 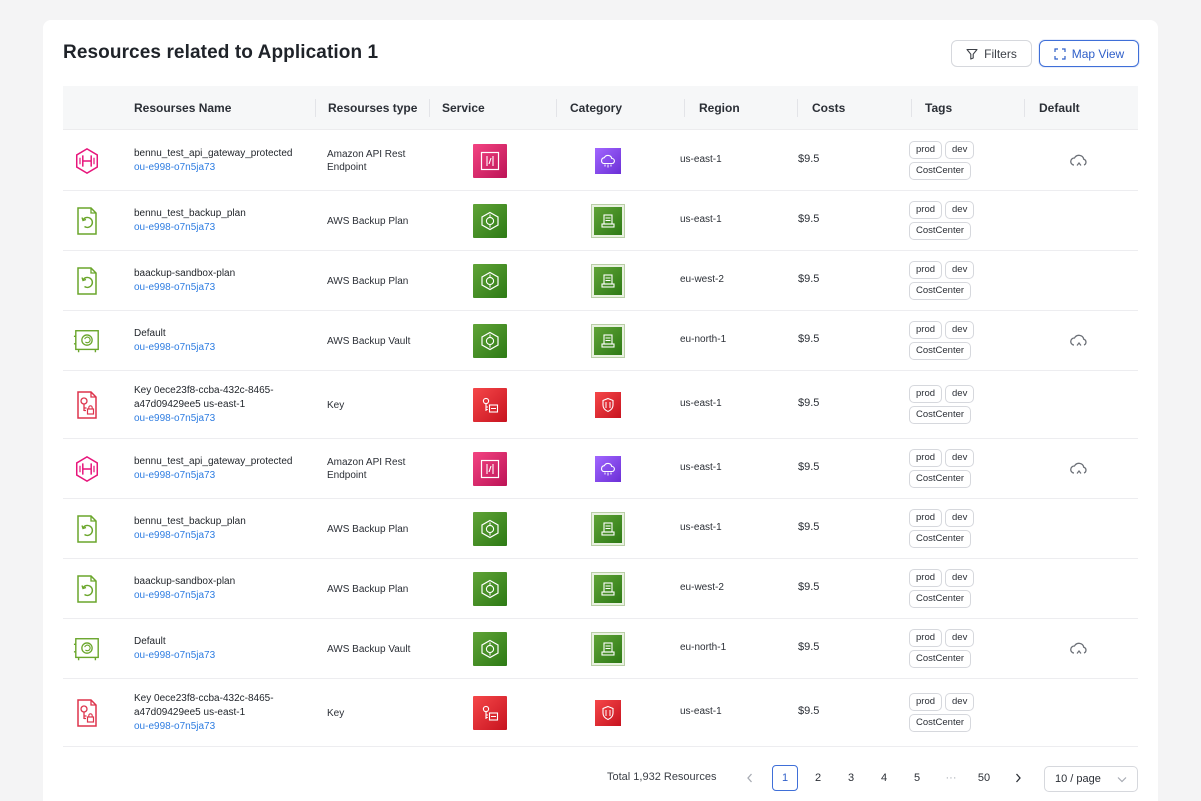 I want to click on kms-key-icon, so click(x=87, y=405).